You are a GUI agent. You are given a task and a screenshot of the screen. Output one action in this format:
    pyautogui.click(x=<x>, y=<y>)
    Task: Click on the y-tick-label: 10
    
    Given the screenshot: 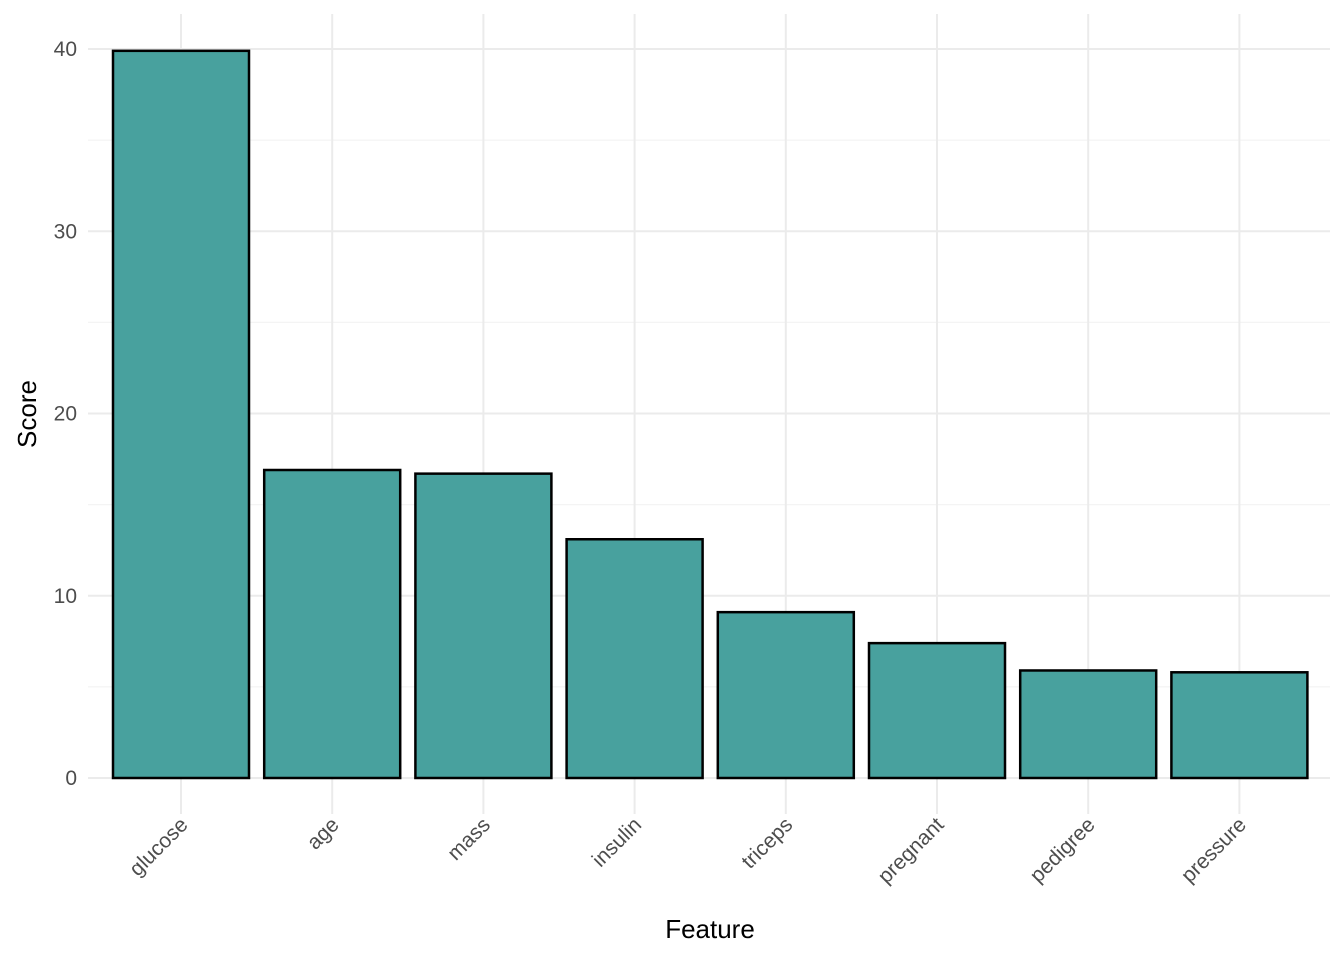 What is the action you would take?
    pyautogui.click(x=65, y=596)
    